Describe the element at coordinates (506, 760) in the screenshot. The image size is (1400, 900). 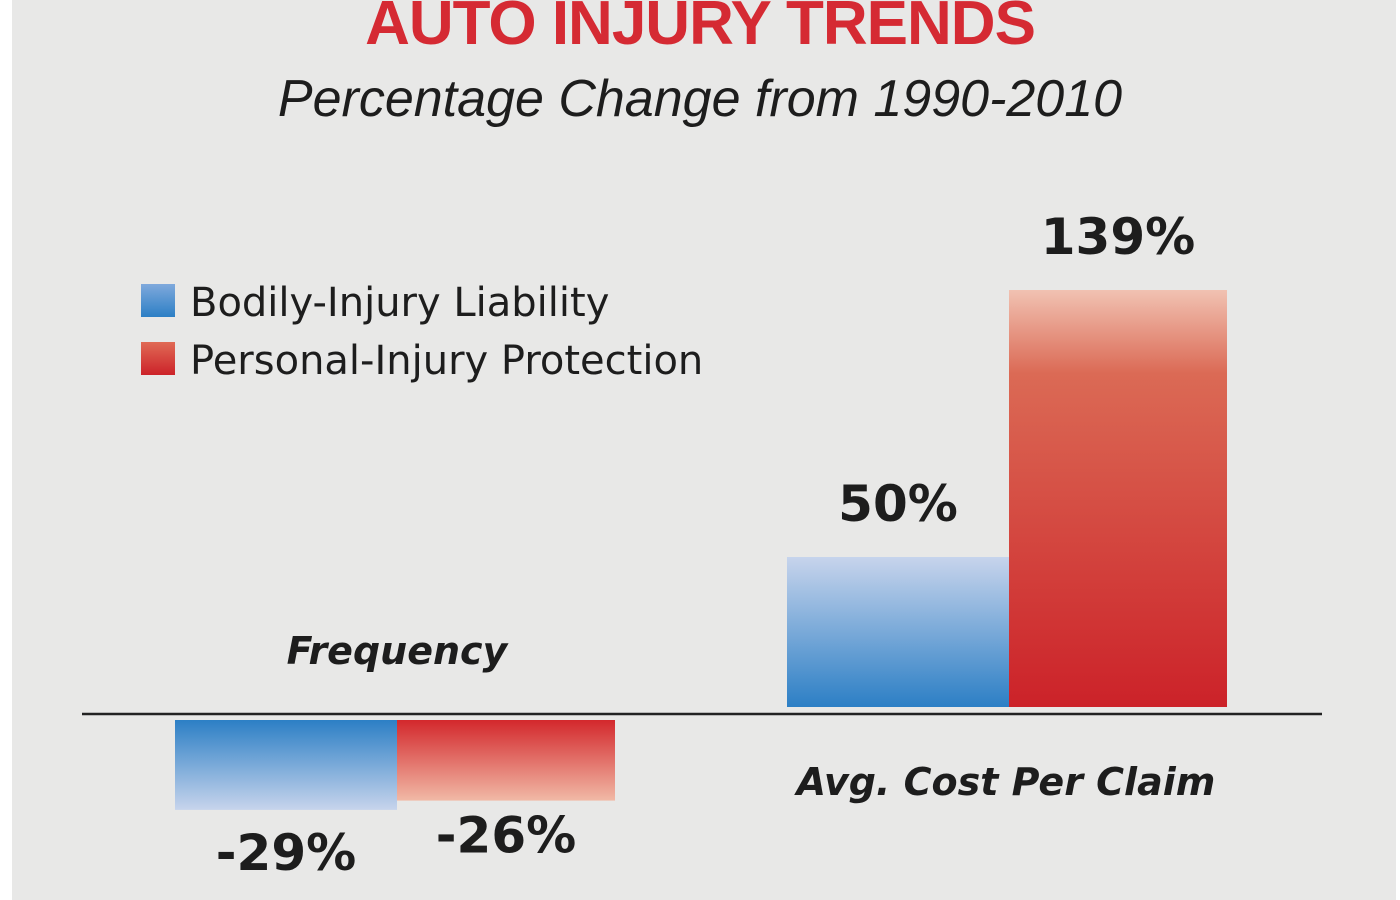
I see `bar-personal-injury-frequency` at that location.